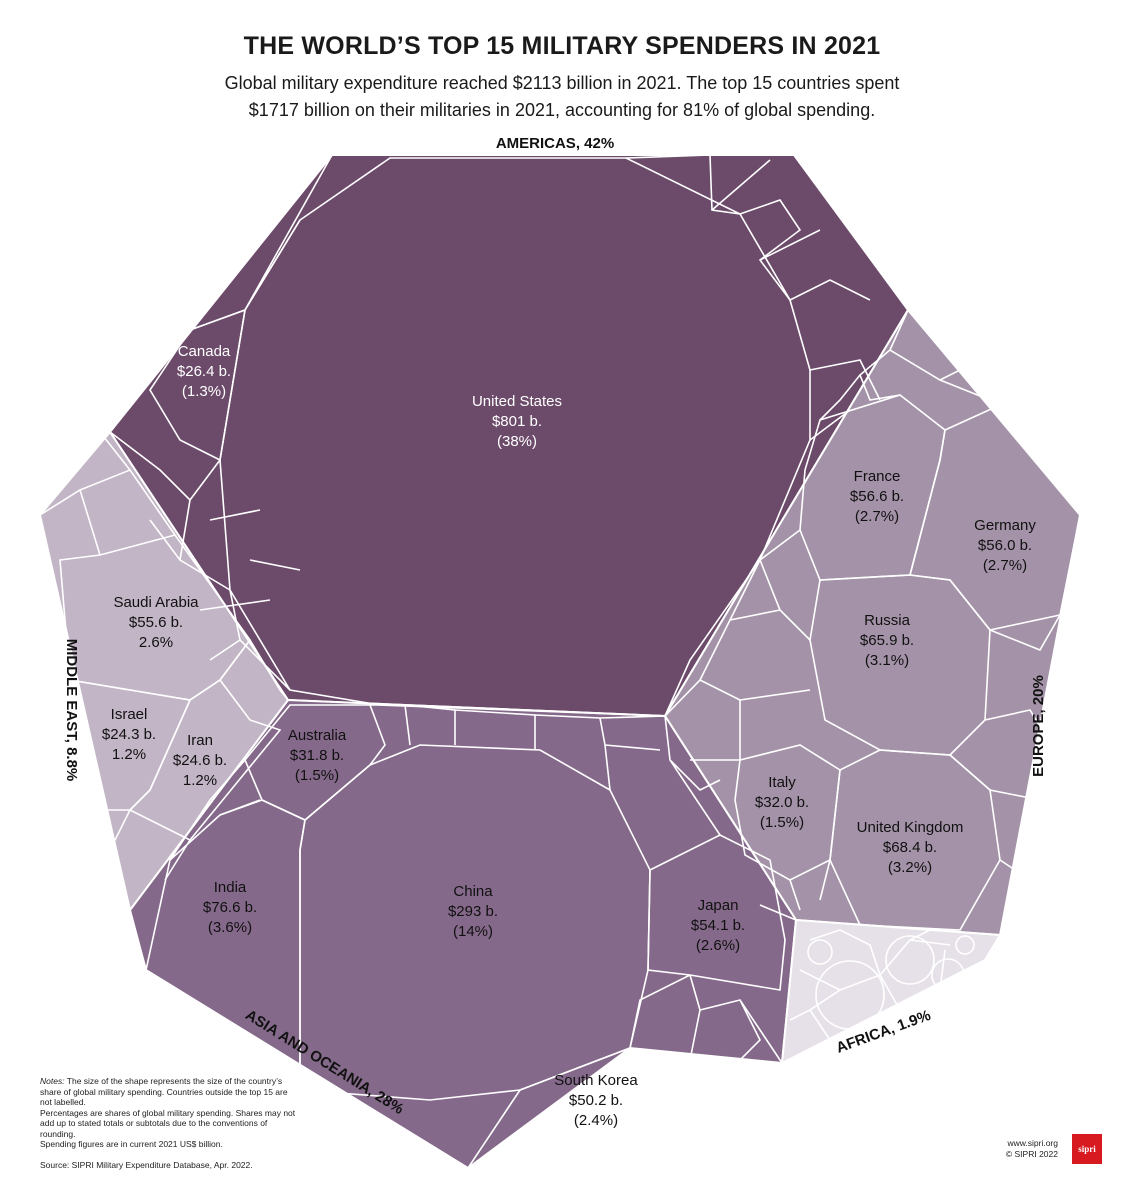 This screenshot has height=1200, width=1124. Describe the element at coordinates (200, 760) in the screenshot. I see `label-iran-value: $24.6 b.` at that location.